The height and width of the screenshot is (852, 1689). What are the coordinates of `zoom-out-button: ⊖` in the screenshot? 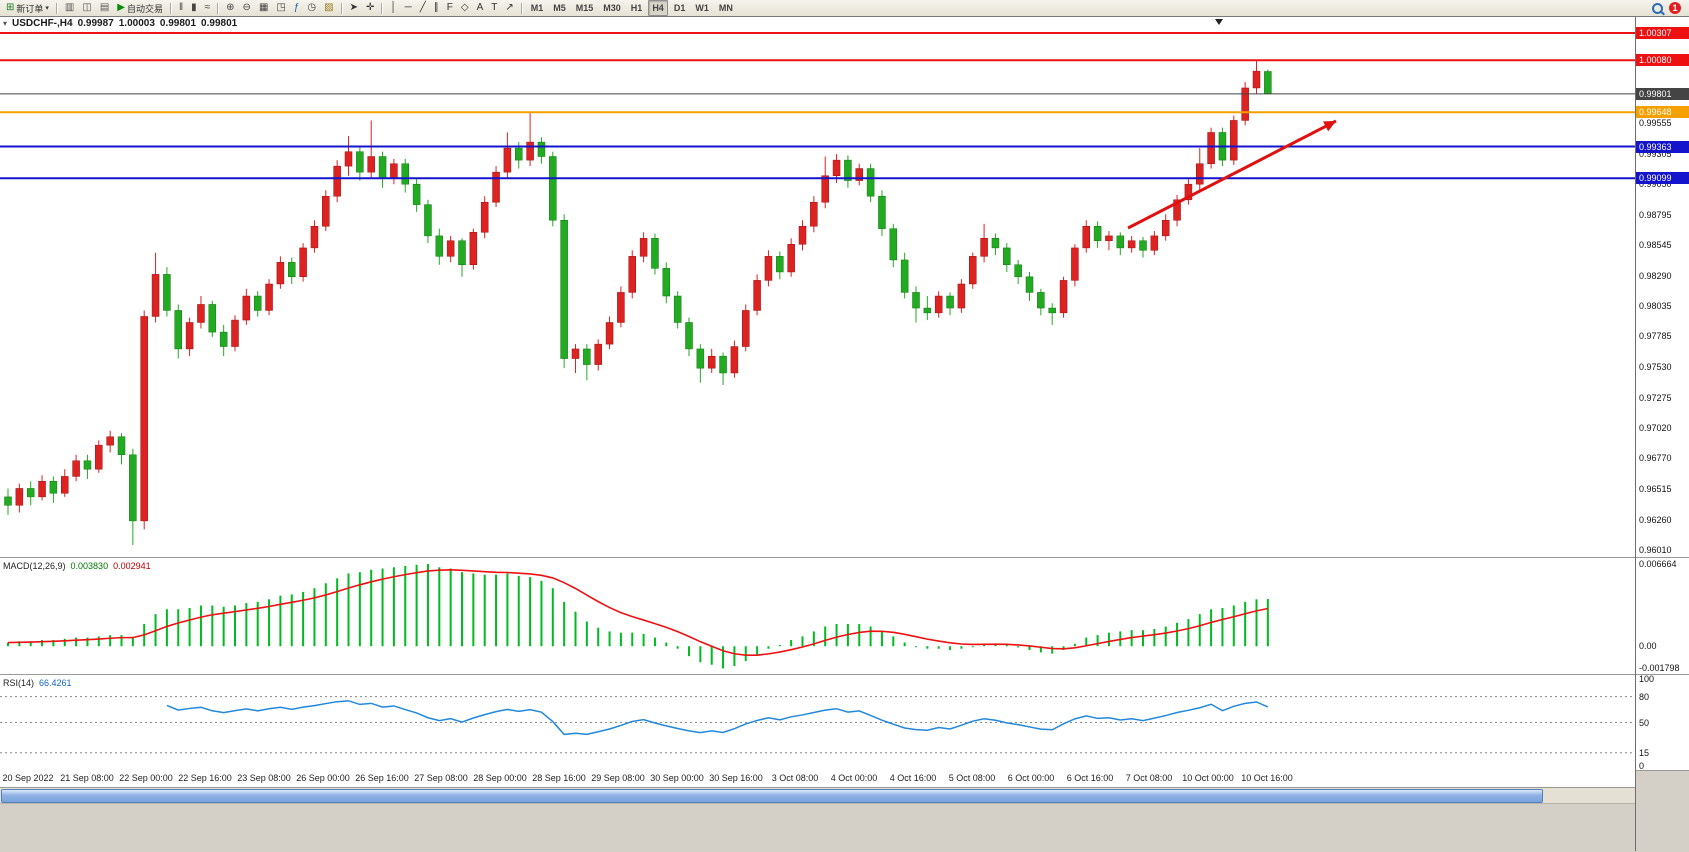 It's located at (247, 8).